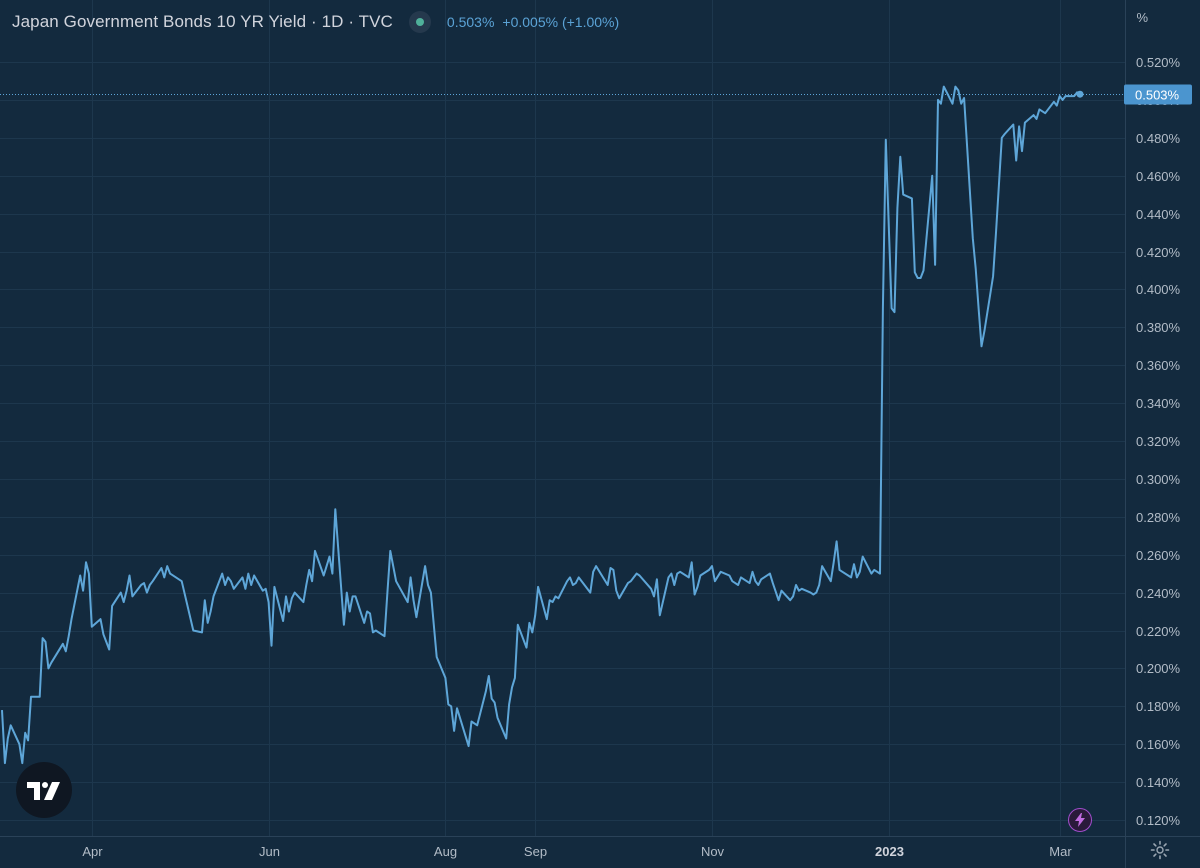 This screenshot has width=1200, height=868. I want to click on last-price-tag: 0.503%, so click(1158, 94).